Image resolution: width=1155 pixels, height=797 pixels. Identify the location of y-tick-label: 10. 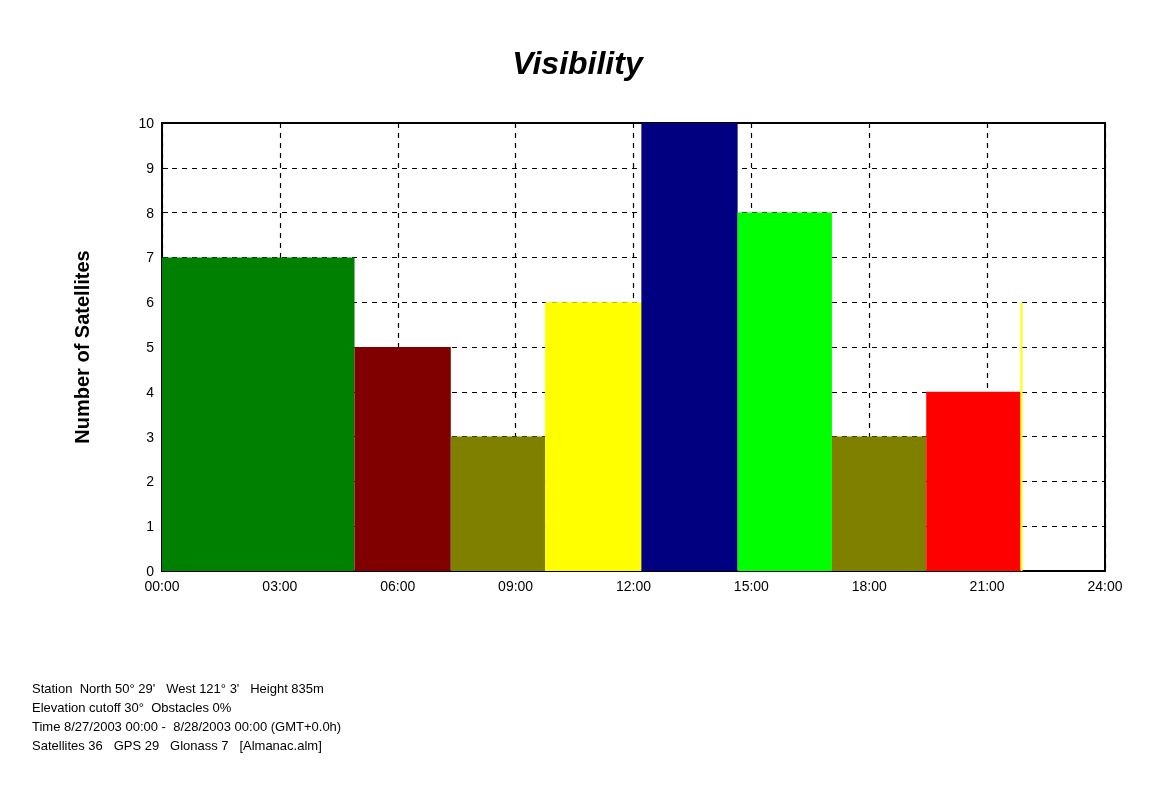
(146, 123).